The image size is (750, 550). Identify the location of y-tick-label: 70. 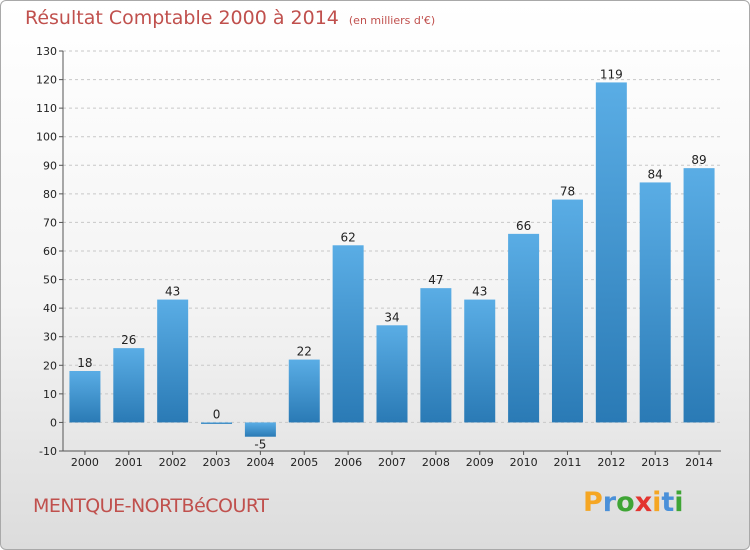
(50, 222).